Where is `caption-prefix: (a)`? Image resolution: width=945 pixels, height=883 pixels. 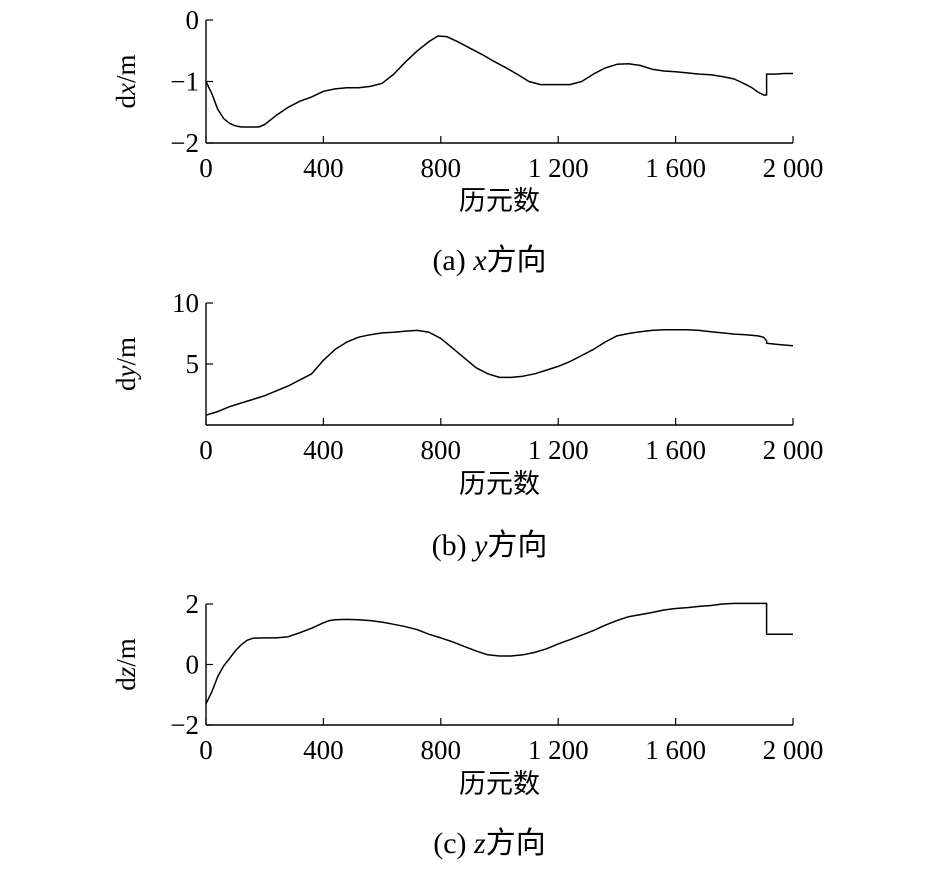 caption-prefix: (a) is located at coordinates (452, 260).